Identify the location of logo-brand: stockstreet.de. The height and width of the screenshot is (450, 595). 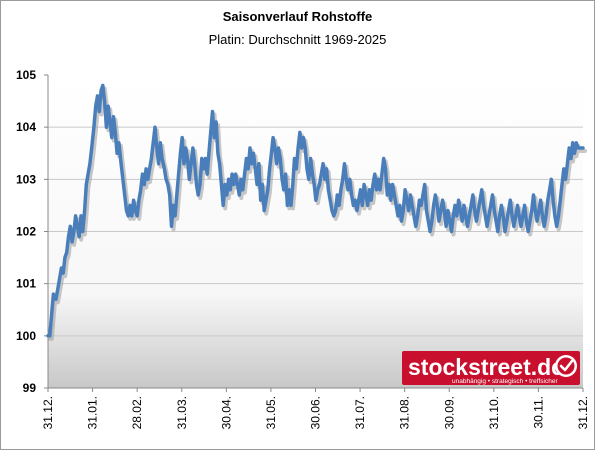
(486, 367).